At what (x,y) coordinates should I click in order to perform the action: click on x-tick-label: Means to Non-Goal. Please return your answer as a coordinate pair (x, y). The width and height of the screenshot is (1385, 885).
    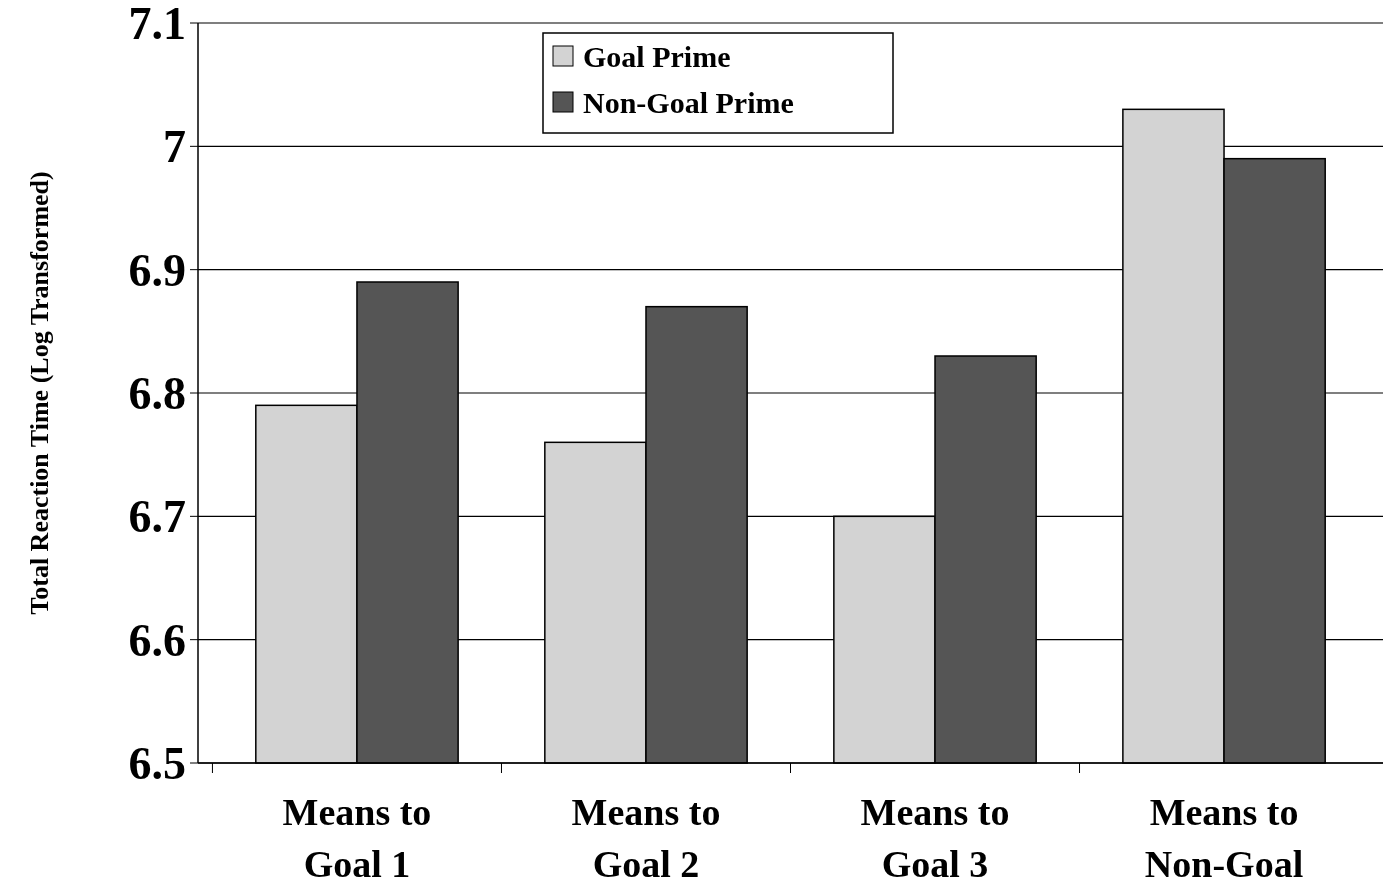
    Looking at the image, I should click on (1224, 838).